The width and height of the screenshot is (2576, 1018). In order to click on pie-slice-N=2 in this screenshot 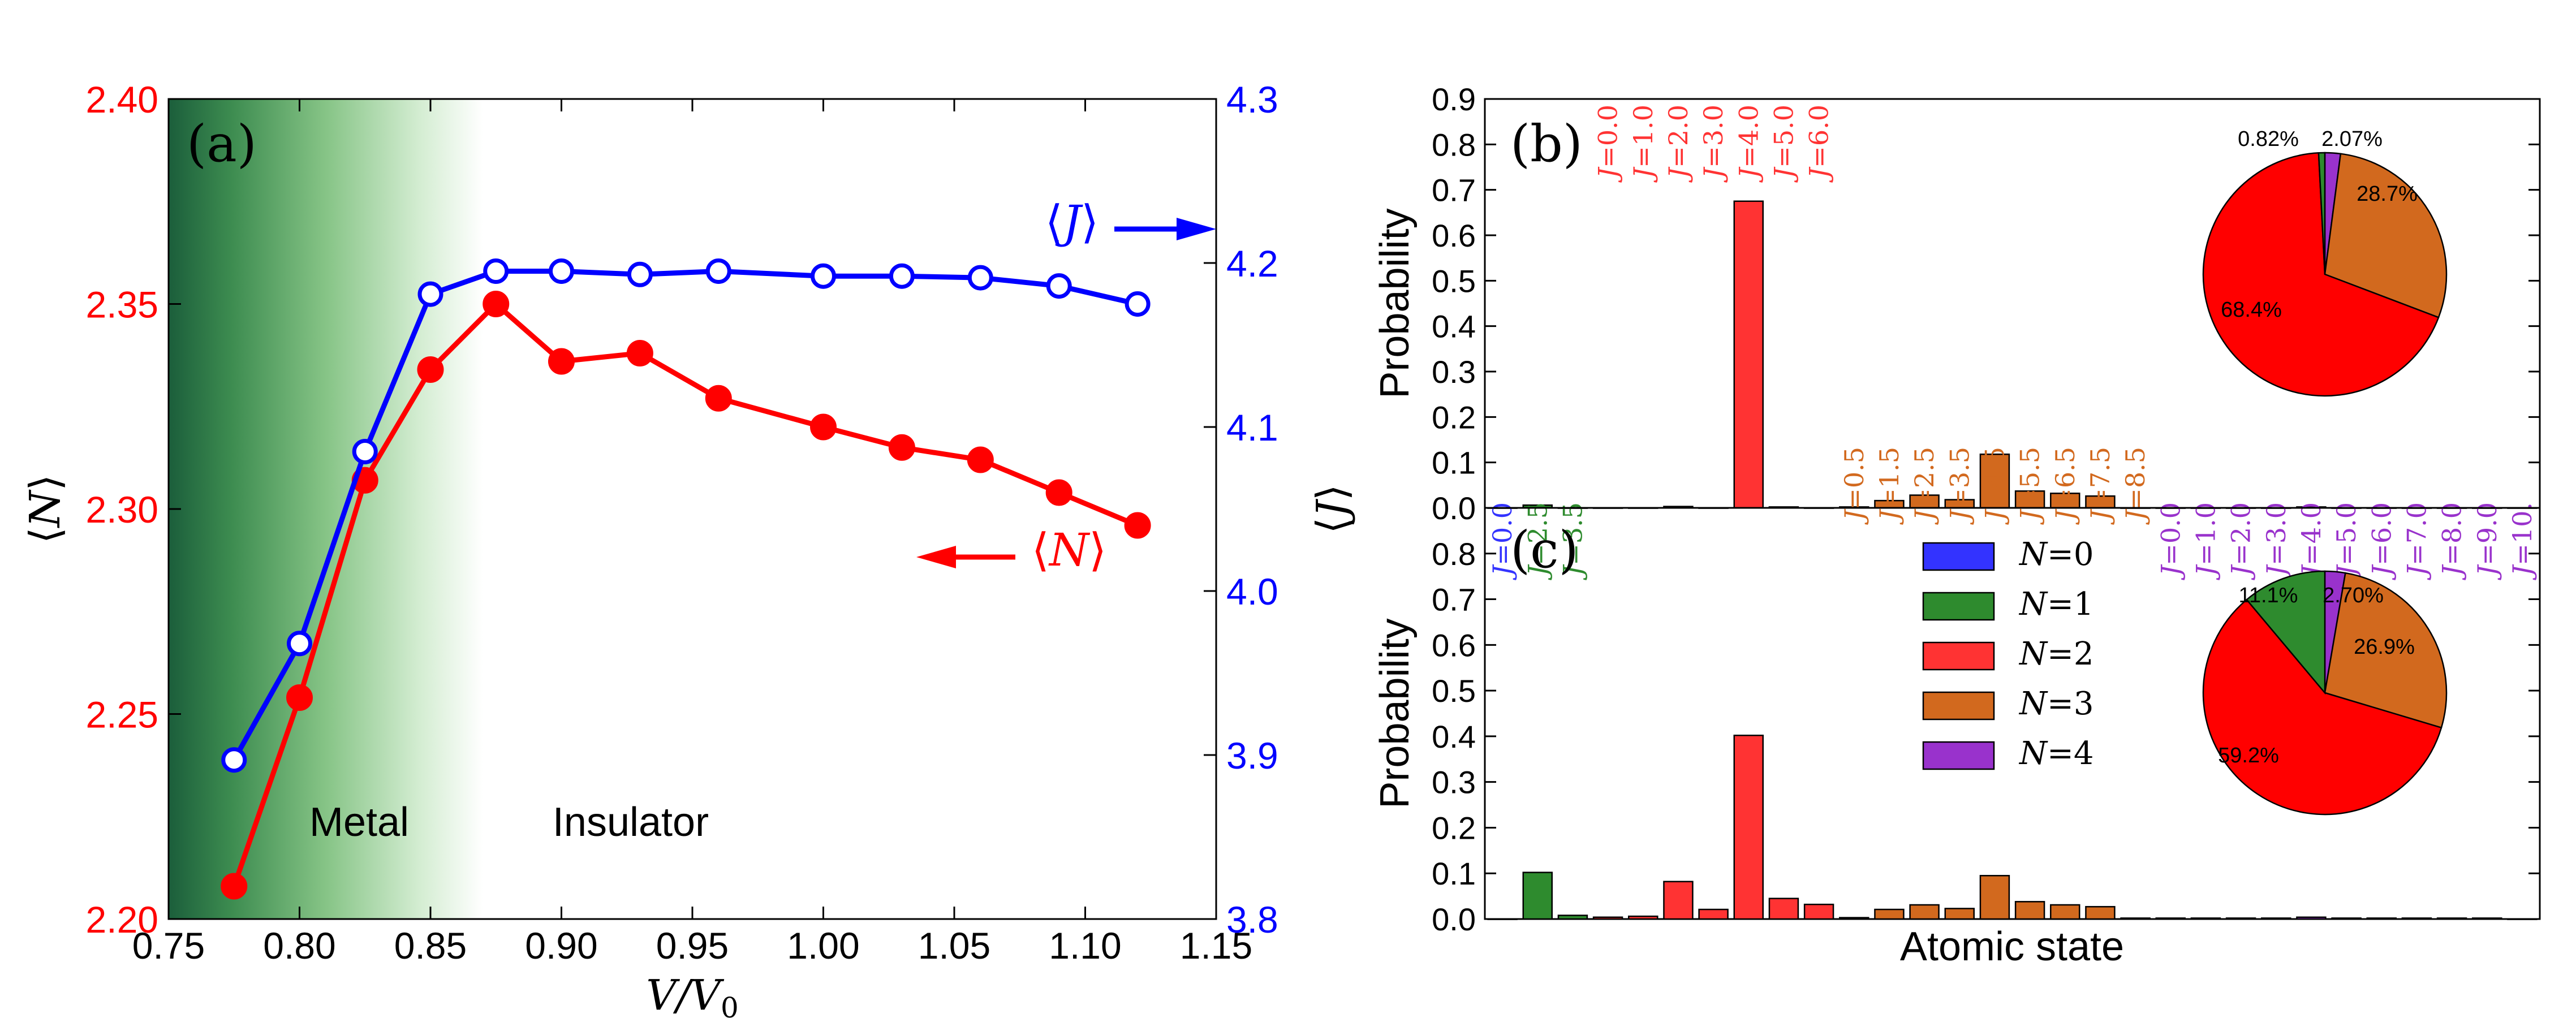, I will do `click(2321, 274)`.